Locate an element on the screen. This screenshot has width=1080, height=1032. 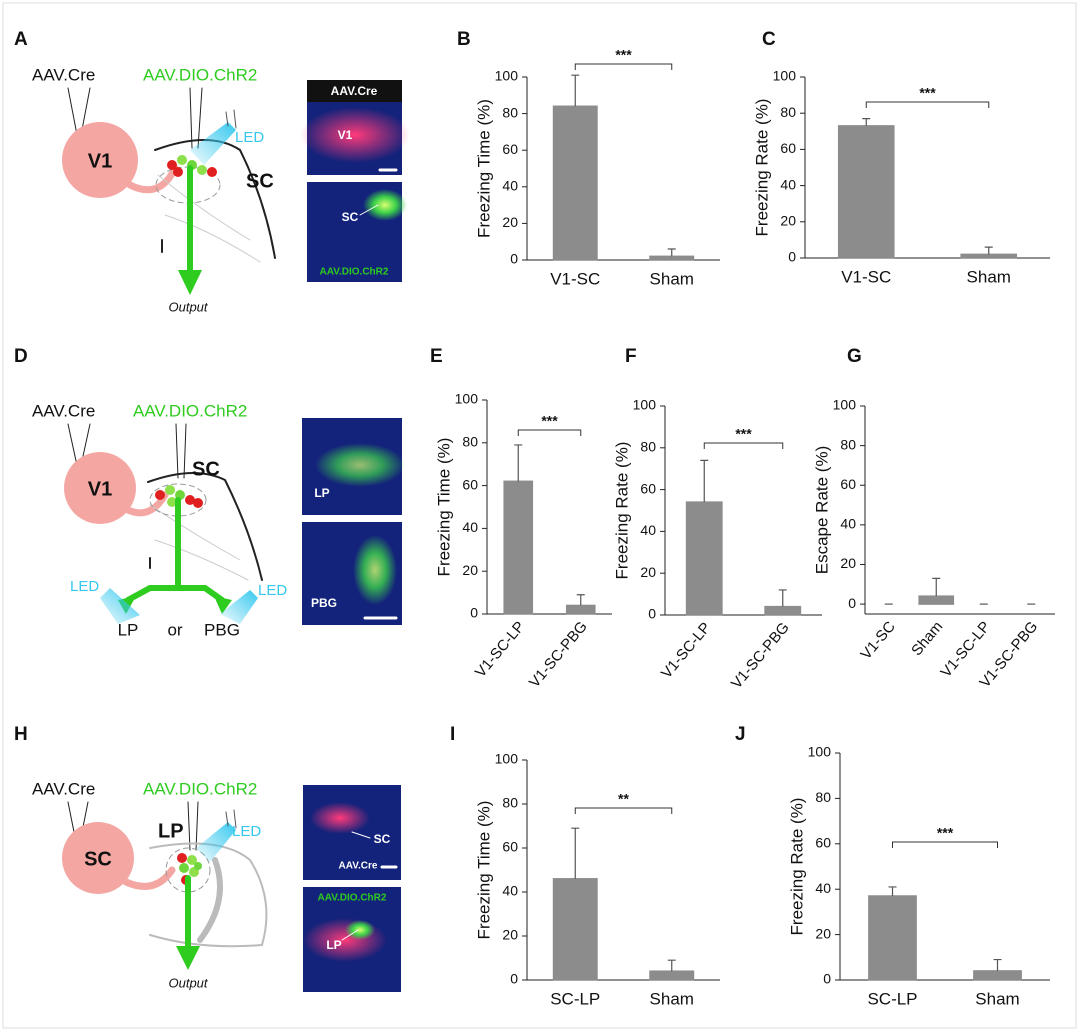
region-label: SC is located at coordinates (98, 859).